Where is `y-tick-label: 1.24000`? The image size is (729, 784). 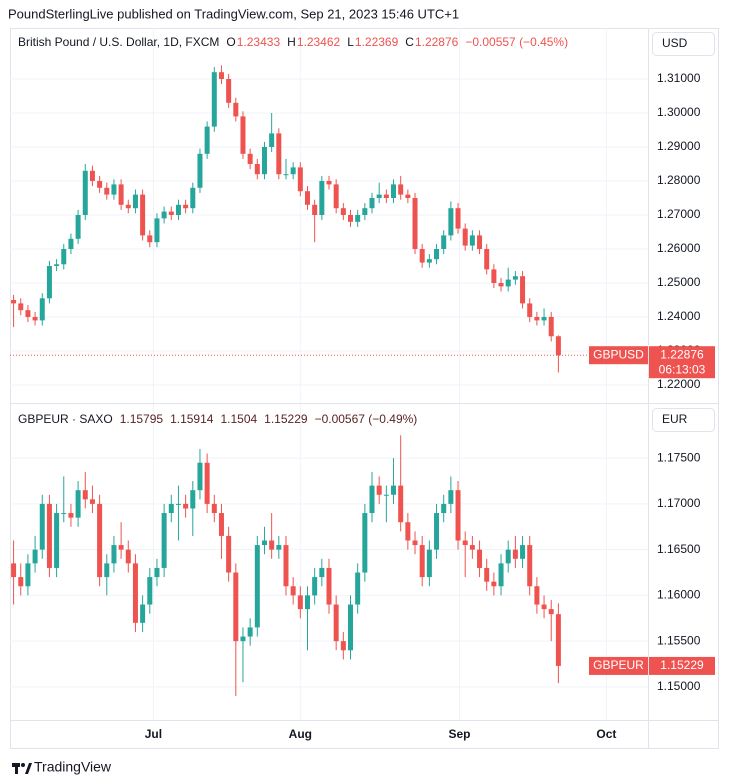
y-tick-label: 1.24000 is located at coordinates (679, 316).